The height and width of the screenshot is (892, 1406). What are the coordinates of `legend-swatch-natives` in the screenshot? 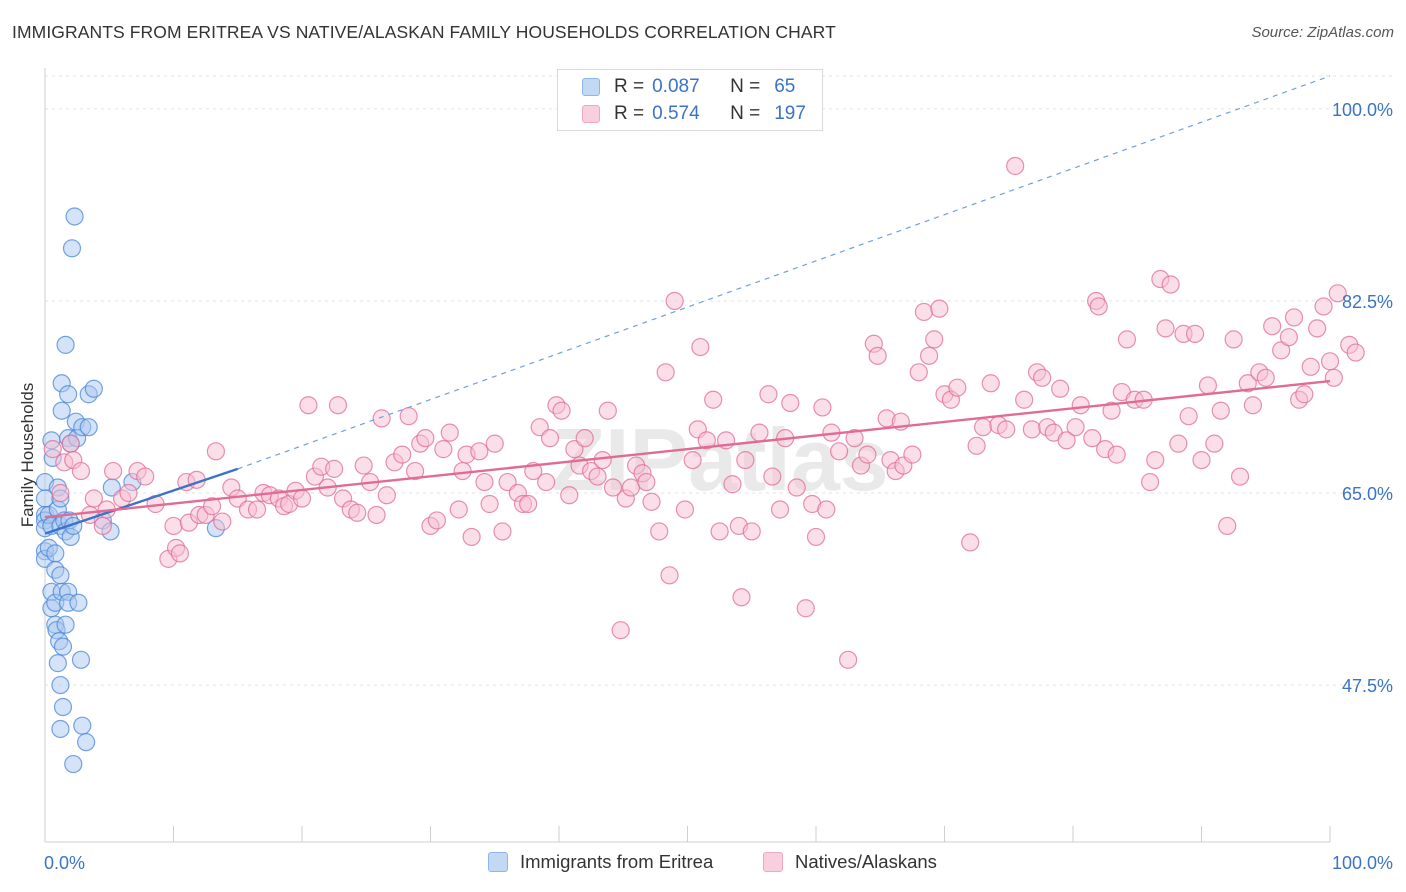 It's located at (591, 114).